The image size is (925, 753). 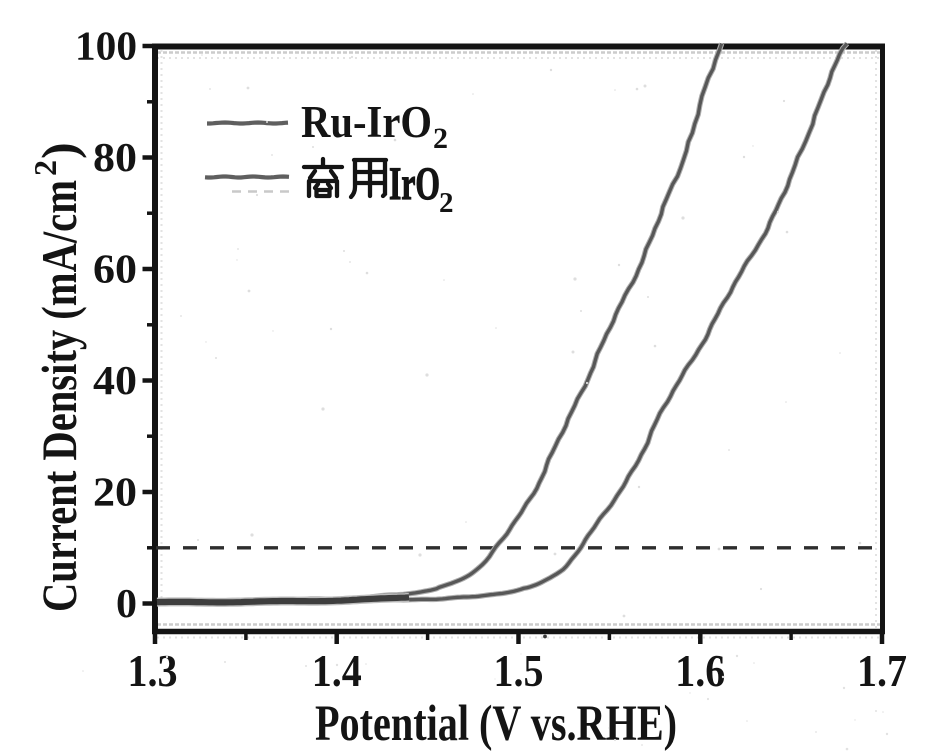 What do you see at coordinates (115, 380) in the screenshot?
I see `svg-text: 40` at bounding box center [115, 380].